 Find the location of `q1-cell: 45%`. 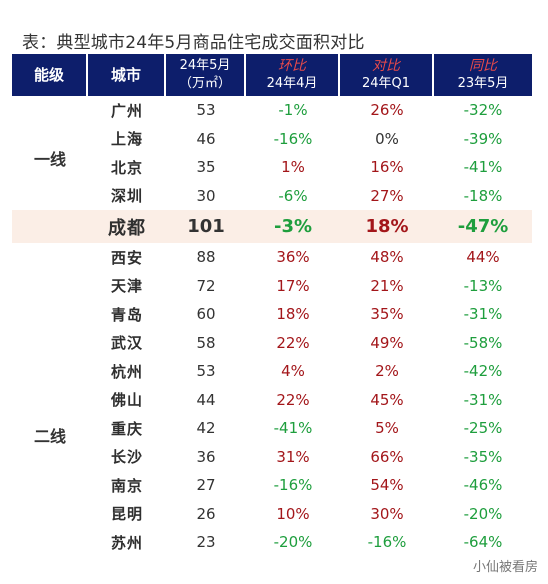

q1-cell: 45% is located at coordinates (387, 399).